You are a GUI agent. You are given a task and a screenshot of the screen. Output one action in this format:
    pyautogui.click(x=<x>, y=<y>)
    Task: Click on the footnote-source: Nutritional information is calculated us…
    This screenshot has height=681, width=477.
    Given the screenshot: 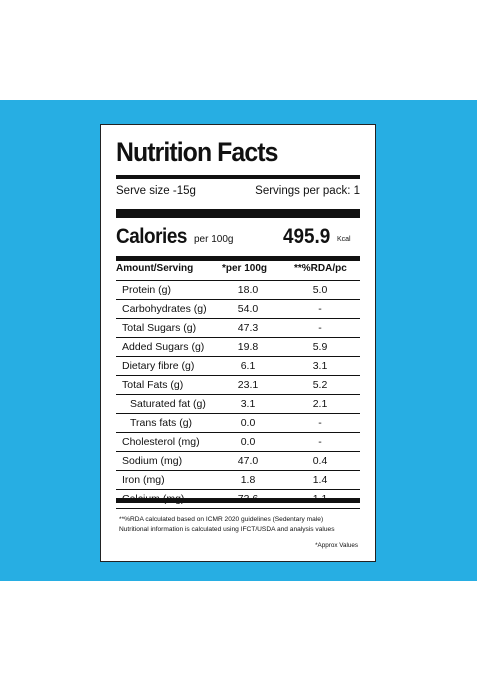 What is the action you would take?
    pyautogui.click(x=227, y=529)
    